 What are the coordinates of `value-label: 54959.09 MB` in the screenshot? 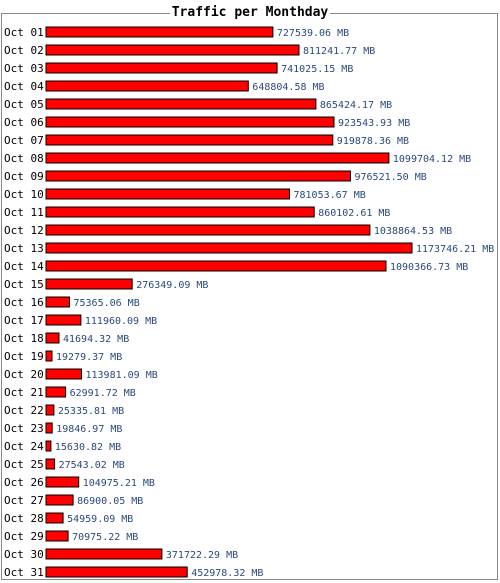 It's located at (100, 519).